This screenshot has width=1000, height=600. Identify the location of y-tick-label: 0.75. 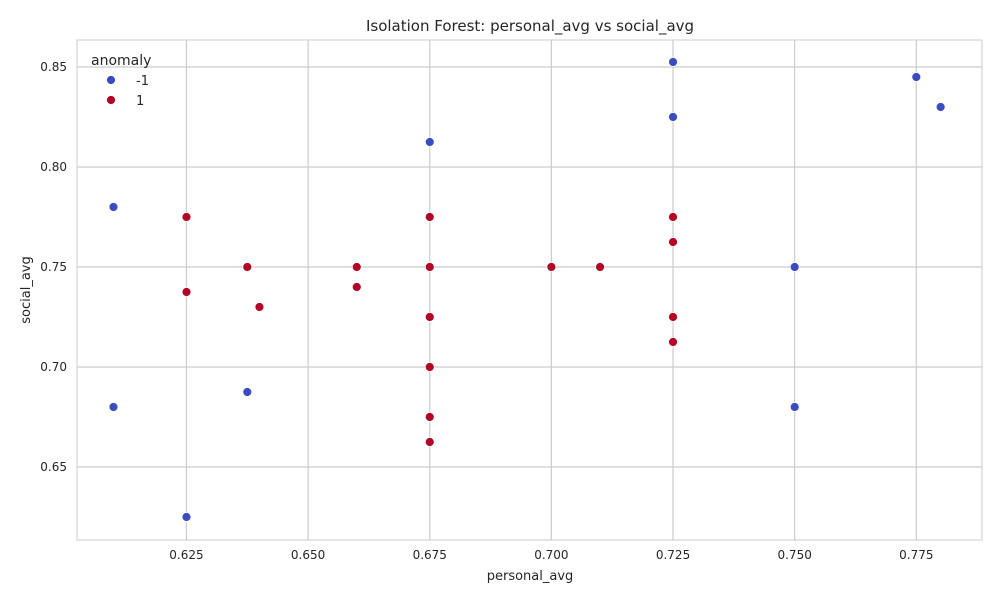
(53, 267).